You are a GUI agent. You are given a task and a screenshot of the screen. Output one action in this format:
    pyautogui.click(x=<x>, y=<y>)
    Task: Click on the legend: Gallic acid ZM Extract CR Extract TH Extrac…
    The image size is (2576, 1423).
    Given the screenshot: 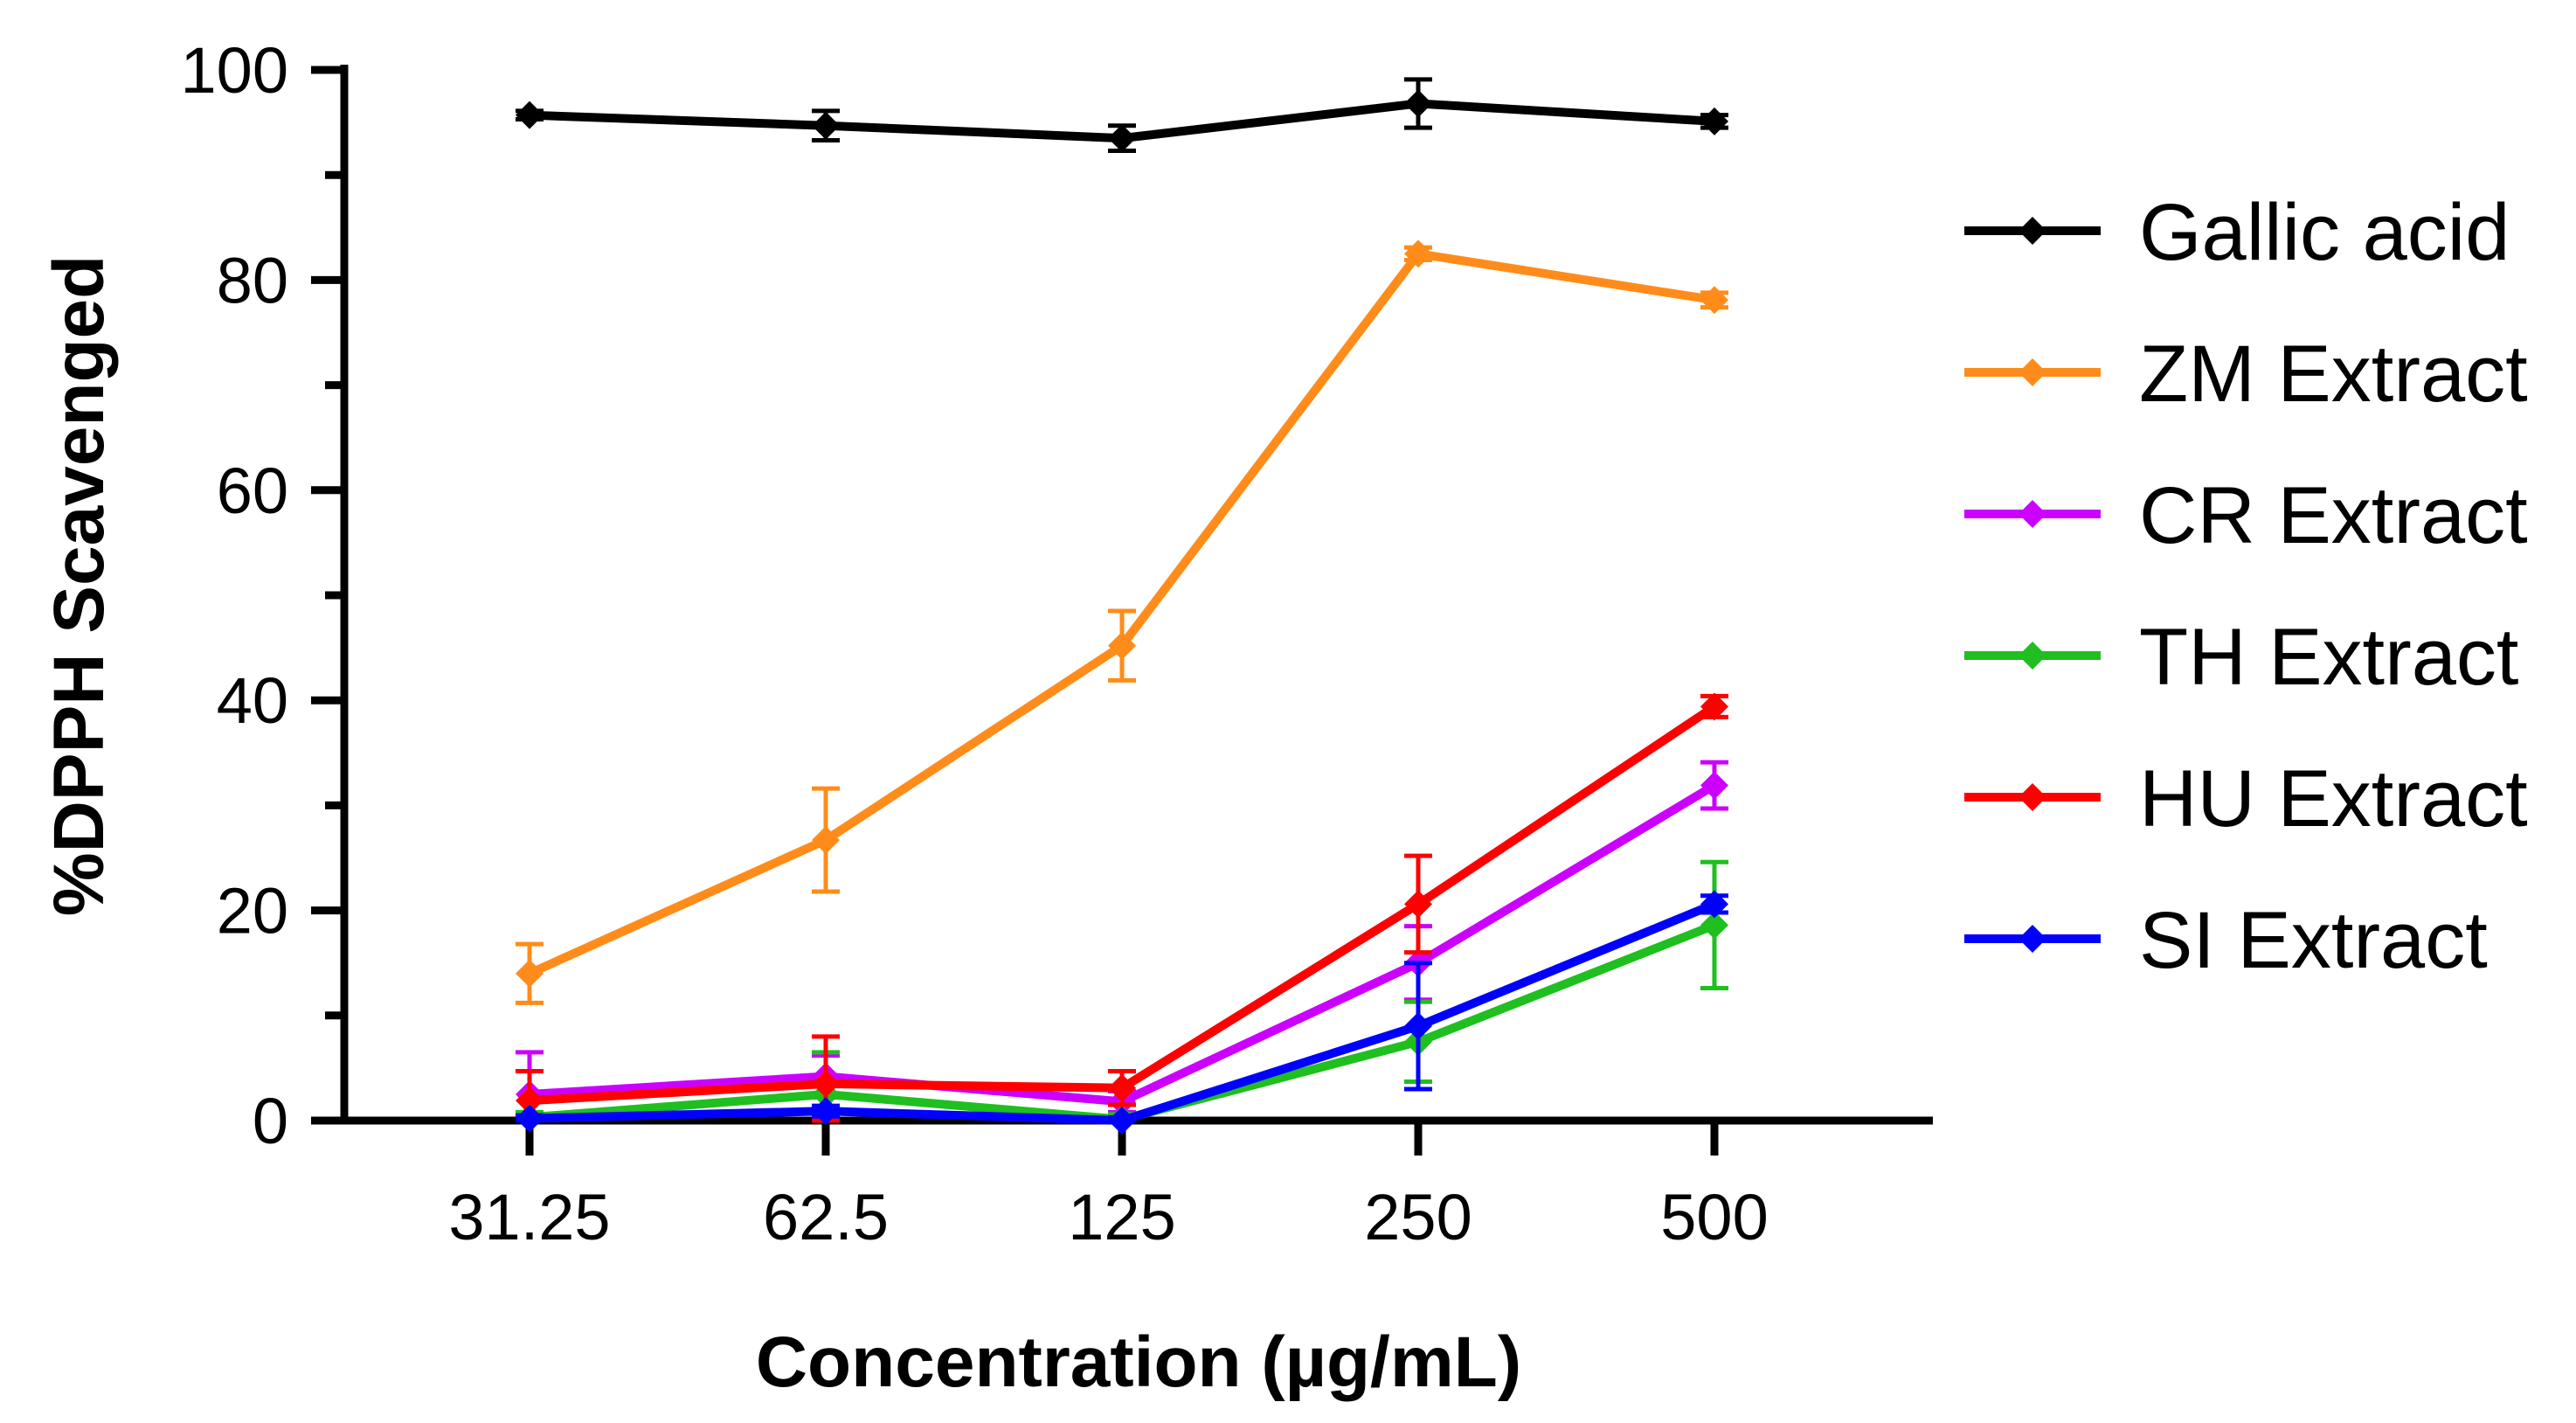 What is the action you would take?
    pyautogui.click(x=2246, y=586)
    